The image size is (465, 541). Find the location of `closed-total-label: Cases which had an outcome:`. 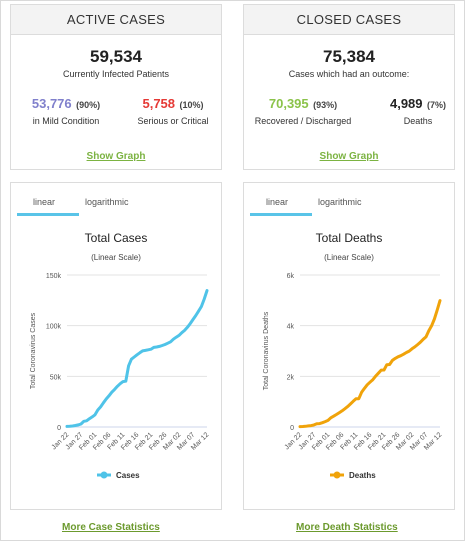

closed-total-label: Cases which had an outcome: is located at coordinates (349, 74).